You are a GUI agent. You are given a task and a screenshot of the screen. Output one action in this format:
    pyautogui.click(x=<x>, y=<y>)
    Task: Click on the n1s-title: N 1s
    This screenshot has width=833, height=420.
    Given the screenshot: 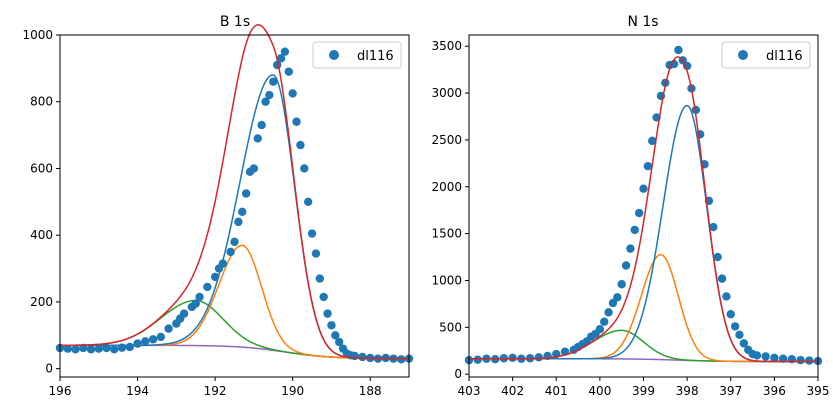 What is the action you would take?
    pyautogui.click(x=642, y=22)
    